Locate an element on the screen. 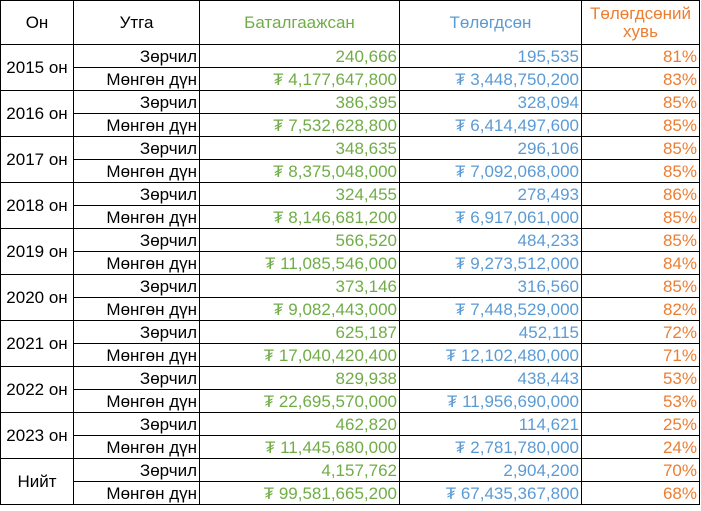  paid-cell: ₮ 12,102,480,000 is located at coordinates (490, 355).